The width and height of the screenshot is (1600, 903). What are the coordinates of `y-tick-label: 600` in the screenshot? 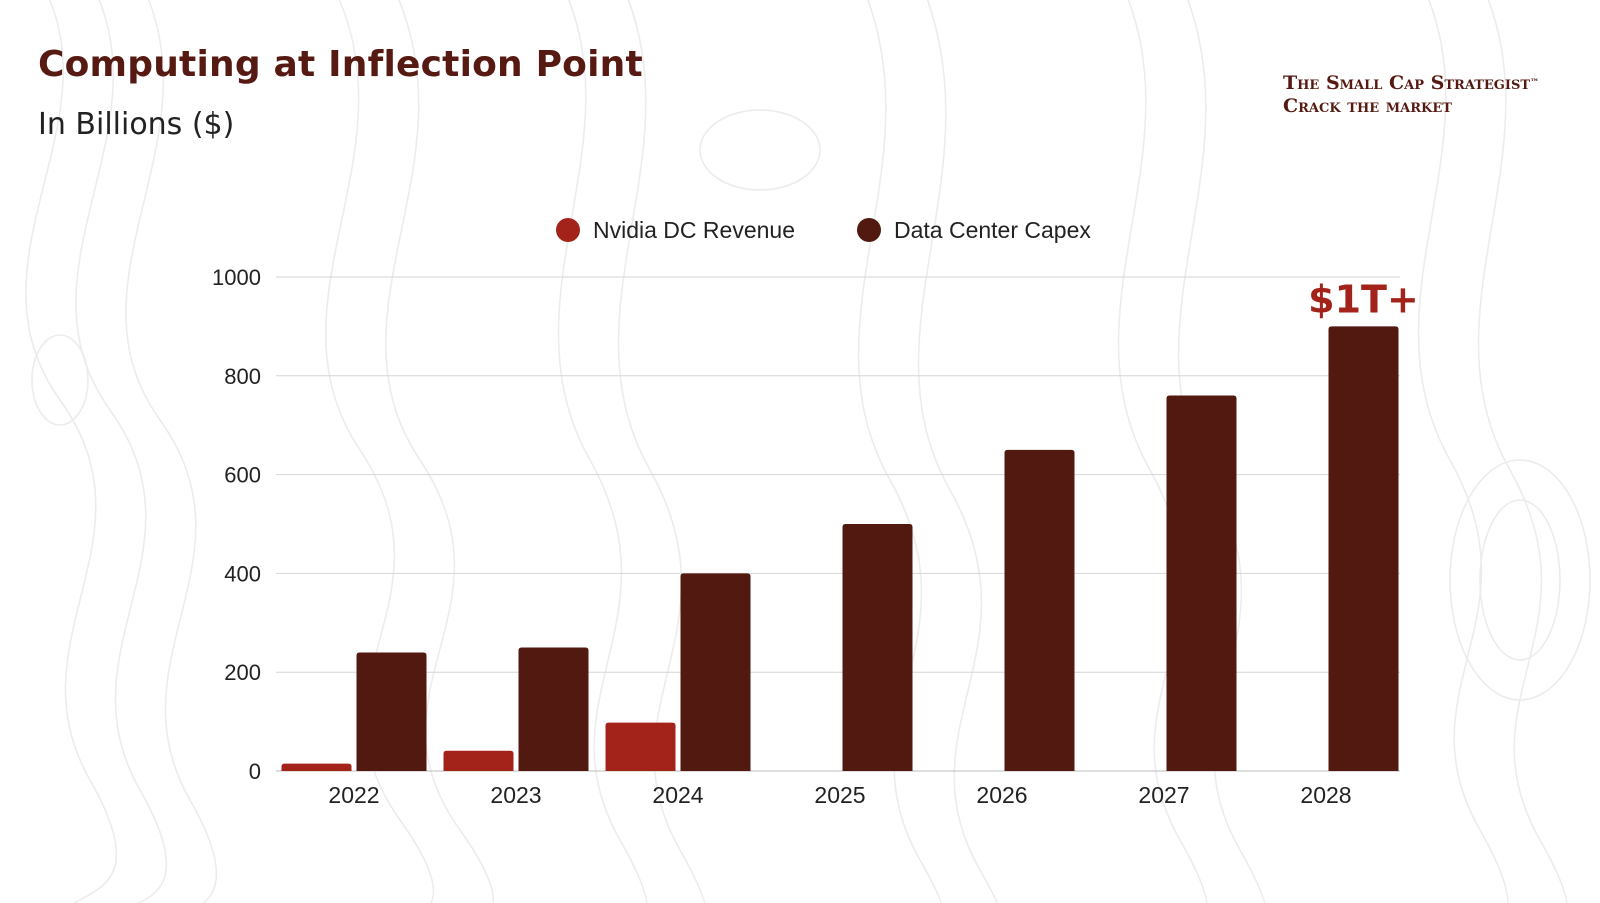 It's located at (242, 475).